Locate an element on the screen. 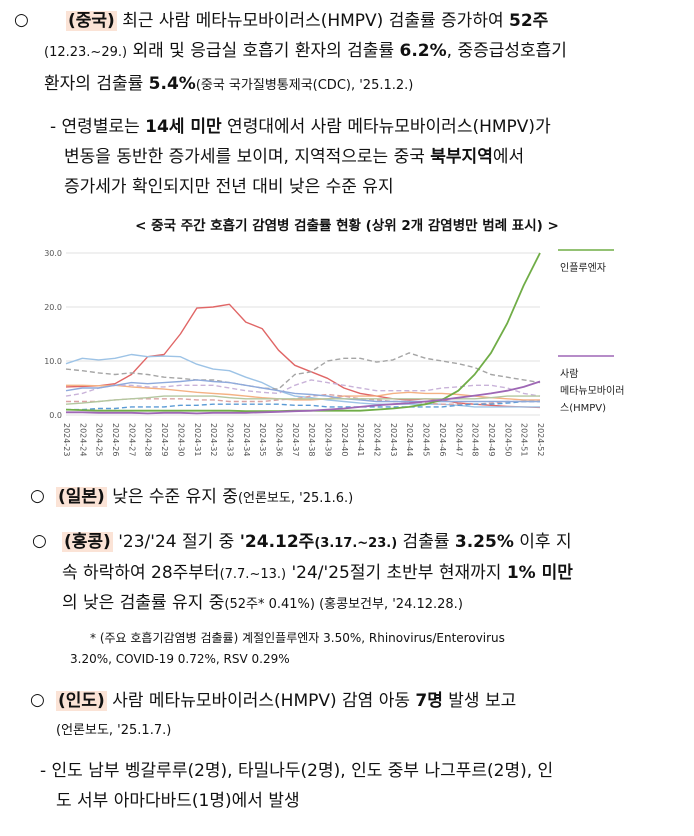  text-run: 증가세가 확인되지만 전년 대비 낮은 수준 유지 is located at coordinates (229, 187).